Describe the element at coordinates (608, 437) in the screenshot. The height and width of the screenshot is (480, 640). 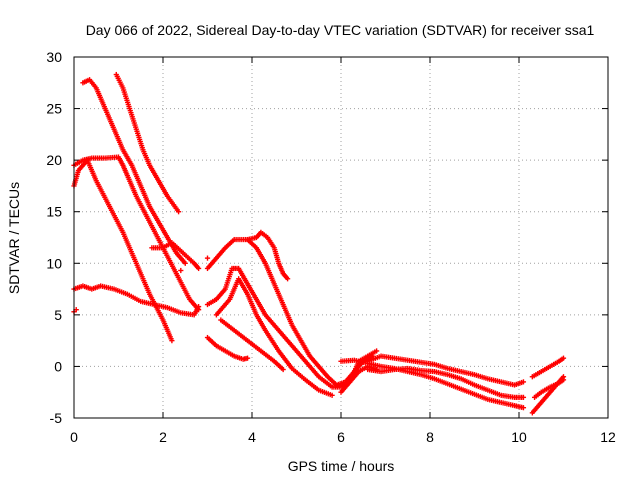
I see `x-tick-label: 12` at that location.